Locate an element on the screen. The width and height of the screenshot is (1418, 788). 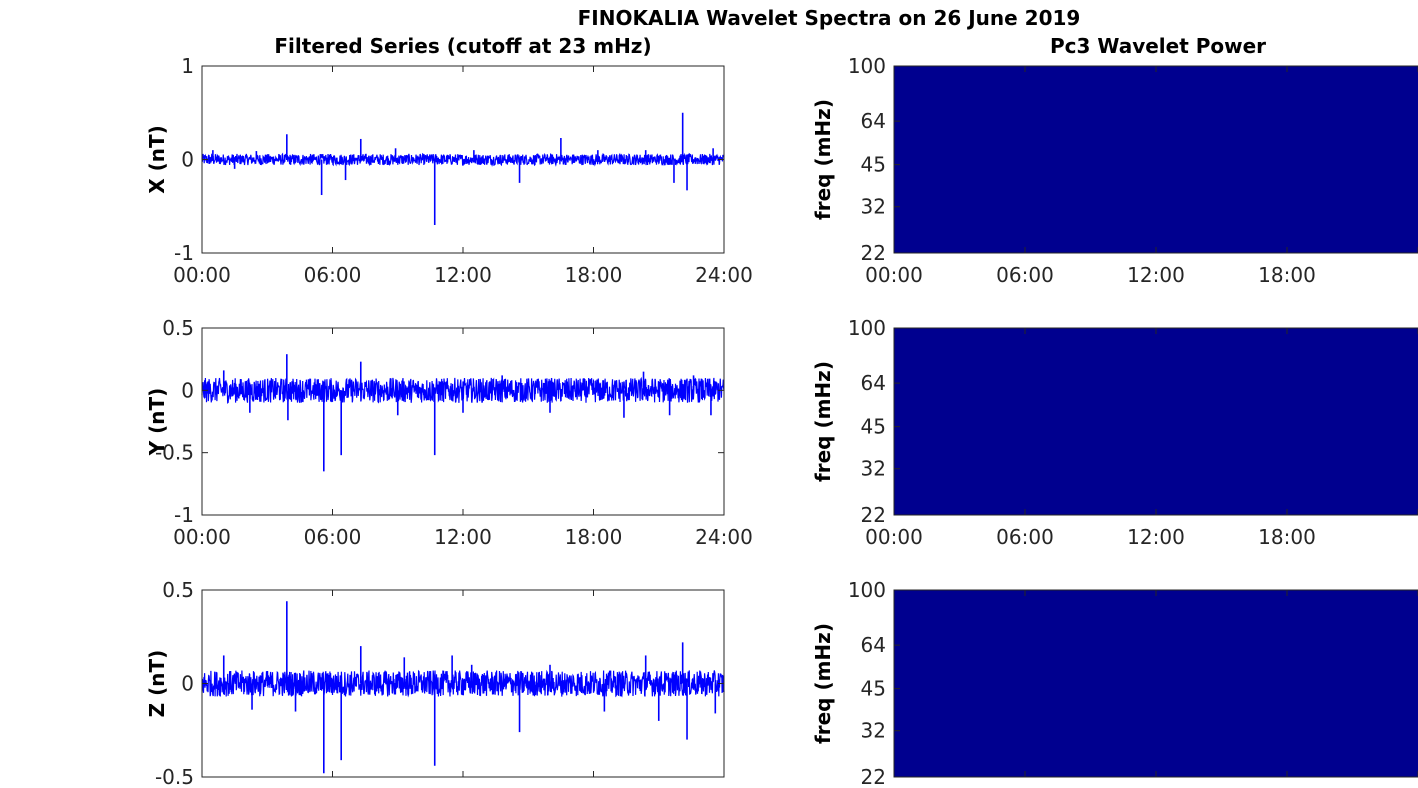
y-tick-label: 1 is located at coordinates (187, 66).